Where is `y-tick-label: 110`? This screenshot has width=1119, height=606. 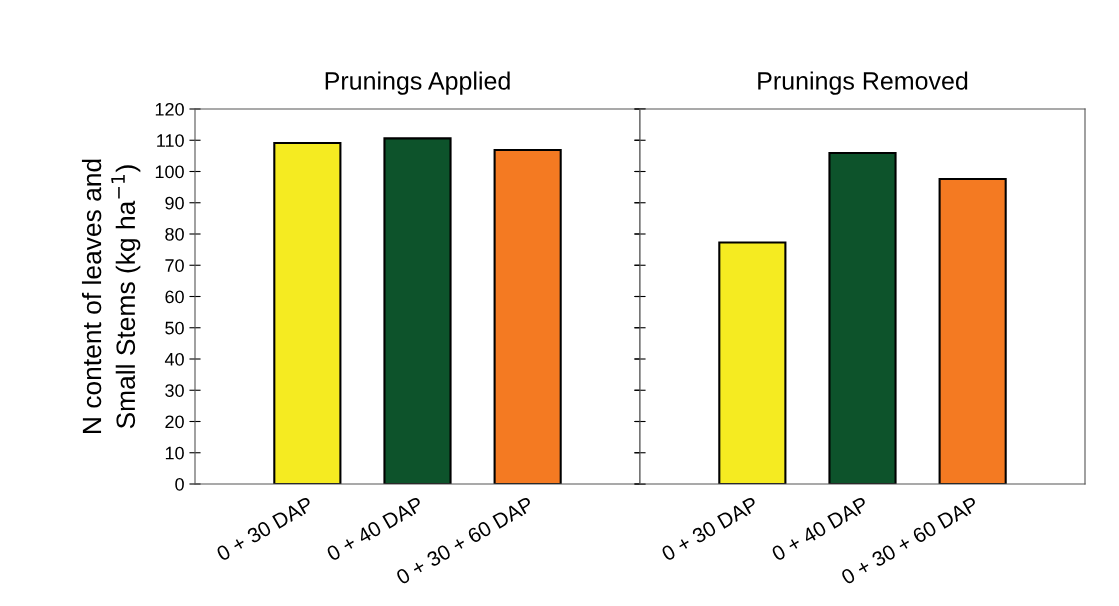 y-tick-label: 110 is located at coordinates (170, 140).